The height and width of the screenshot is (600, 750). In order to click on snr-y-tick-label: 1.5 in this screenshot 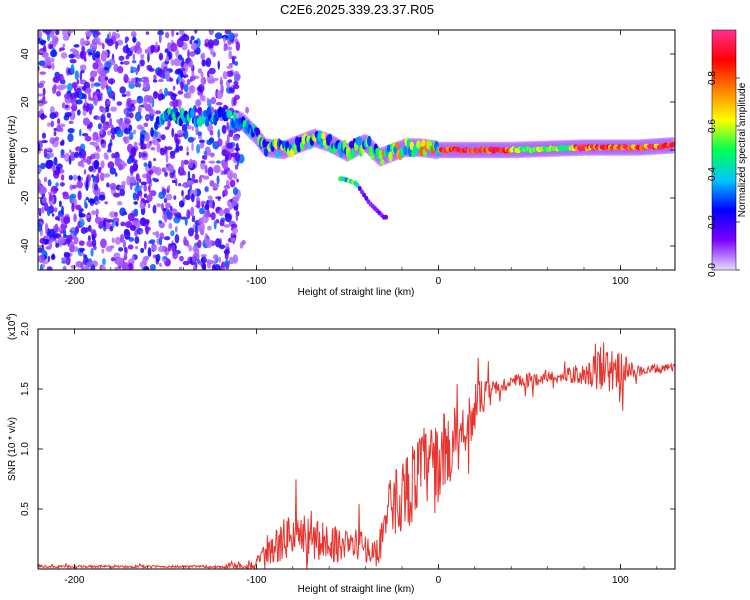, I will do `click(25, 389)`.